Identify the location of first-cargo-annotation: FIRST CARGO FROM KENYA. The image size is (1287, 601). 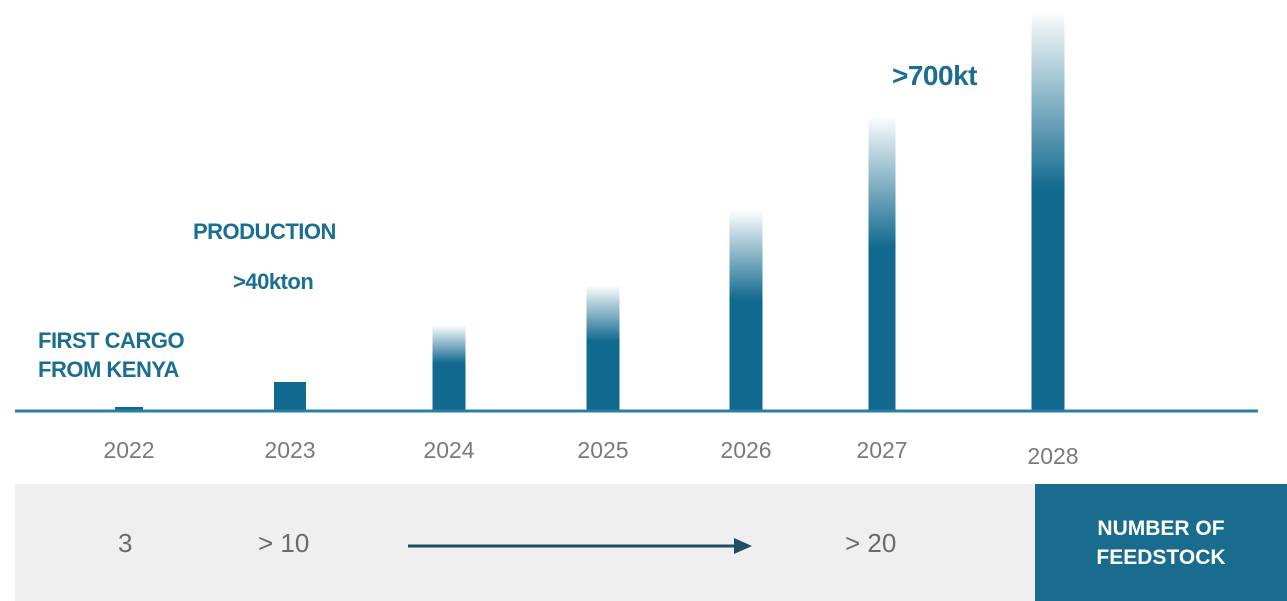
(111, 355).